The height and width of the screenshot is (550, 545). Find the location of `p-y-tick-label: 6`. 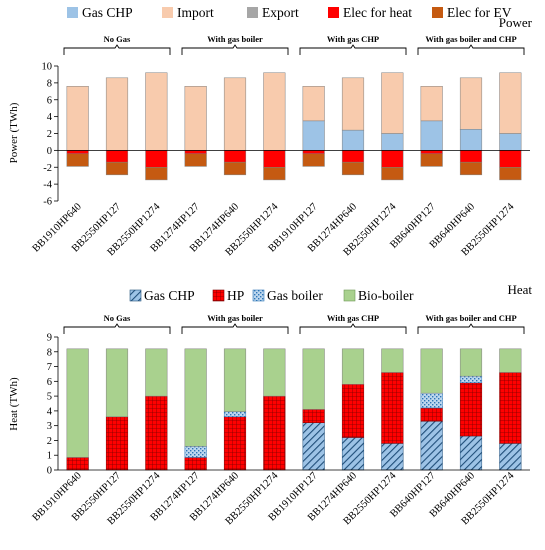

p-y-tick-label: 6 is located at coordinates (49, 100).